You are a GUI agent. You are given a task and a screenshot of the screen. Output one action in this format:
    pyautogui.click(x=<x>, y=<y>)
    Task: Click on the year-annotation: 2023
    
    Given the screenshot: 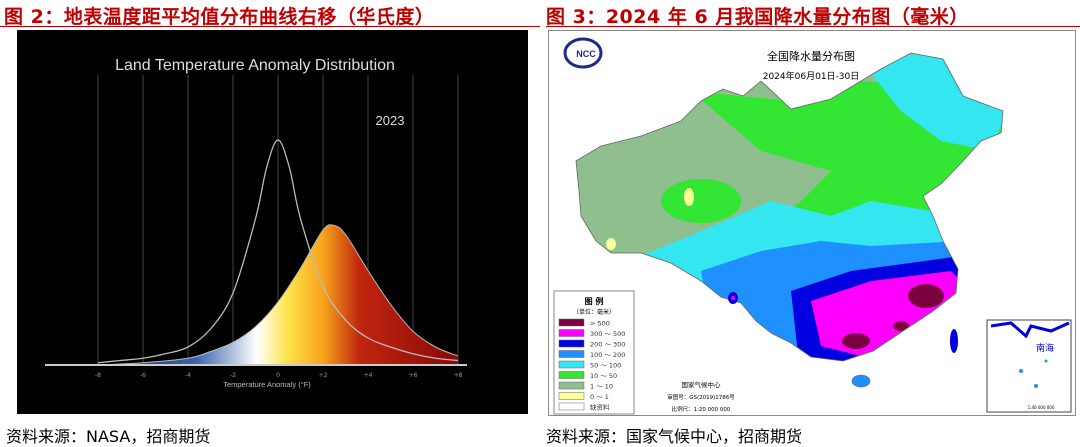 What is the action you would take?
    pyautogui.click(x=390, y=120)
    